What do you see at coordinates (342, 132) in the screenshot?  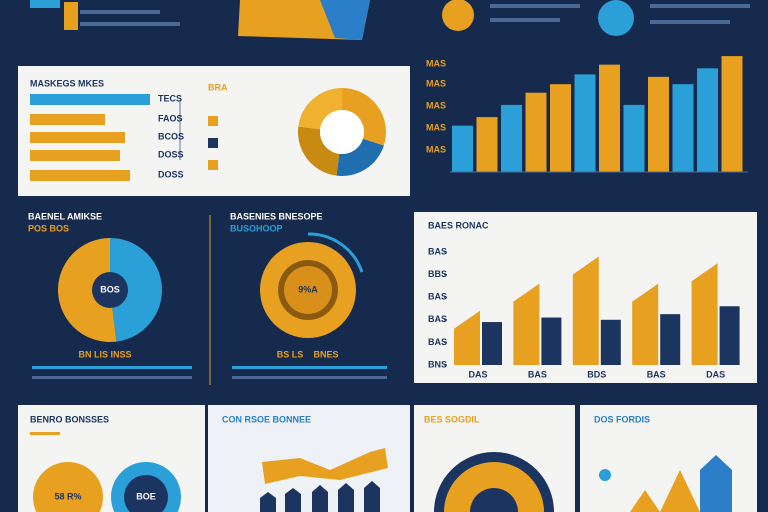 I see `donut-hole` at bounding box center [342, 132].